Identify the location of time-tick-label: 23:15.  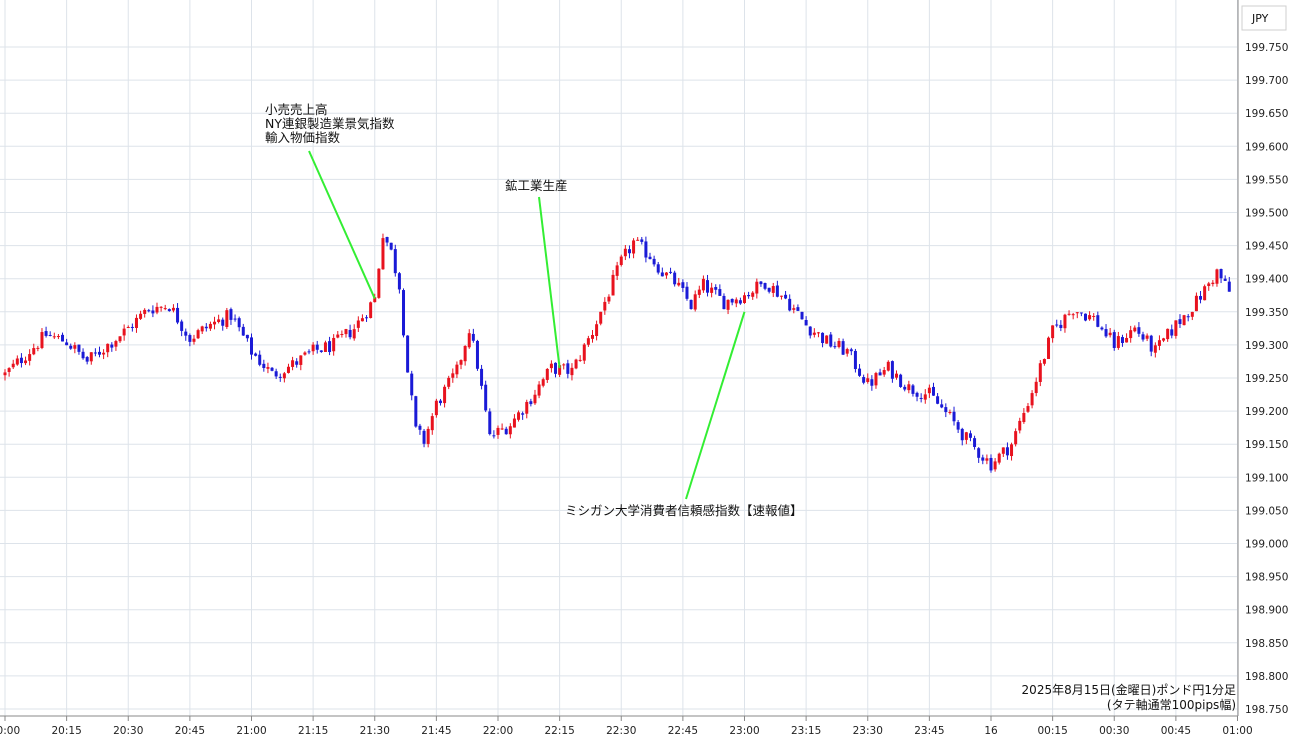
(806, 731).